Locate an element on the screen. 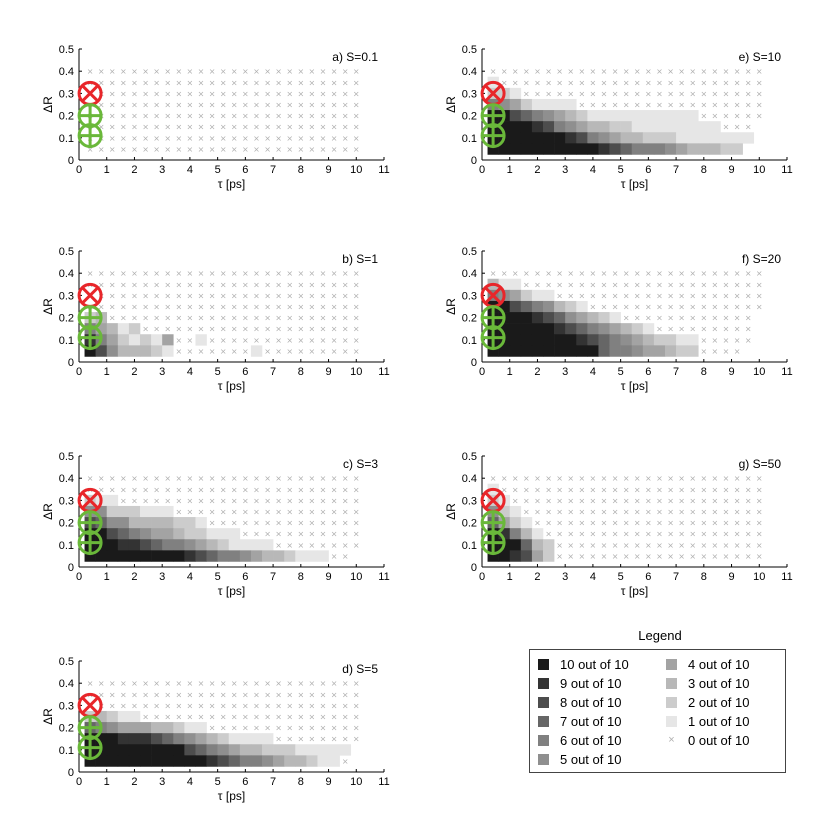 The image size is (831, 831). x-tick-label: 6 is located at coordinates (648, 577).